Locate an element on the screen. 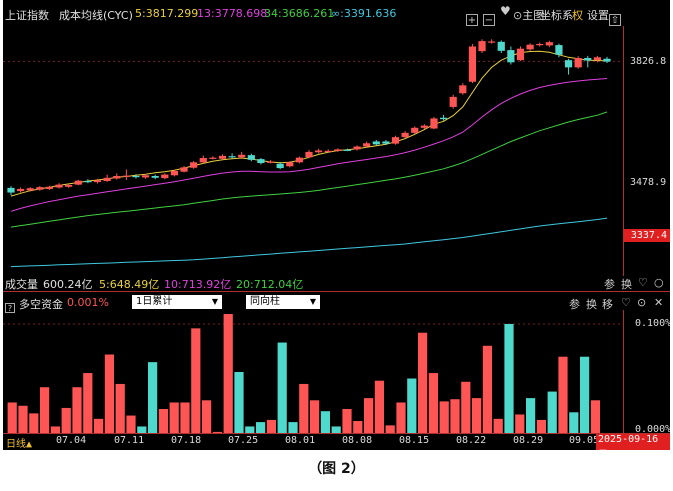 Image resolution: width=673 pixels, height=491 pixels. fund-panel-title: 多空资金 is located at coordinates (41, 304).